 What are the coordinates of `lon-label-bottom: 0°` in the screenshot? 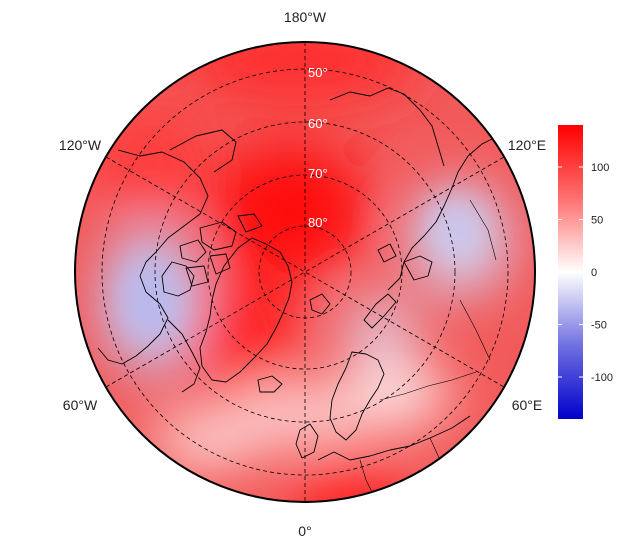 It's located at (304, 531).